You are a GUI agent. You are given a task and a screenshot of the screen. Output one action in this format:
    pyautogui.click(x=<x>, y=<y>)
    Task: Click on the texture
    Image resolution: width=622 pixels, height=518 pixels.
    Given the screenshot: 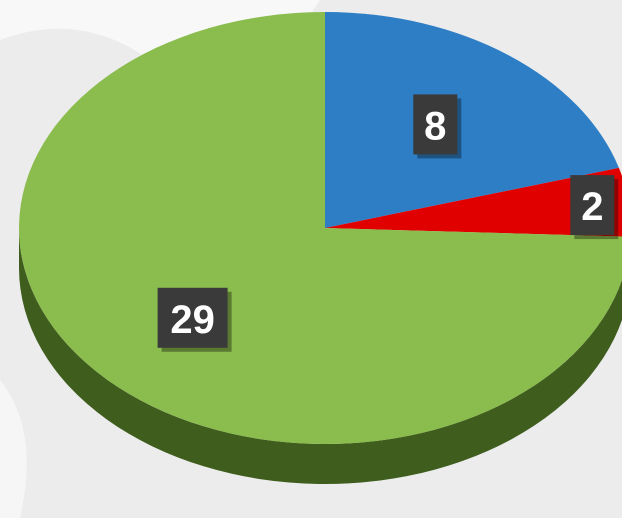 What is the action you would take?
    pyautogui.click(x=13, y=449)
    